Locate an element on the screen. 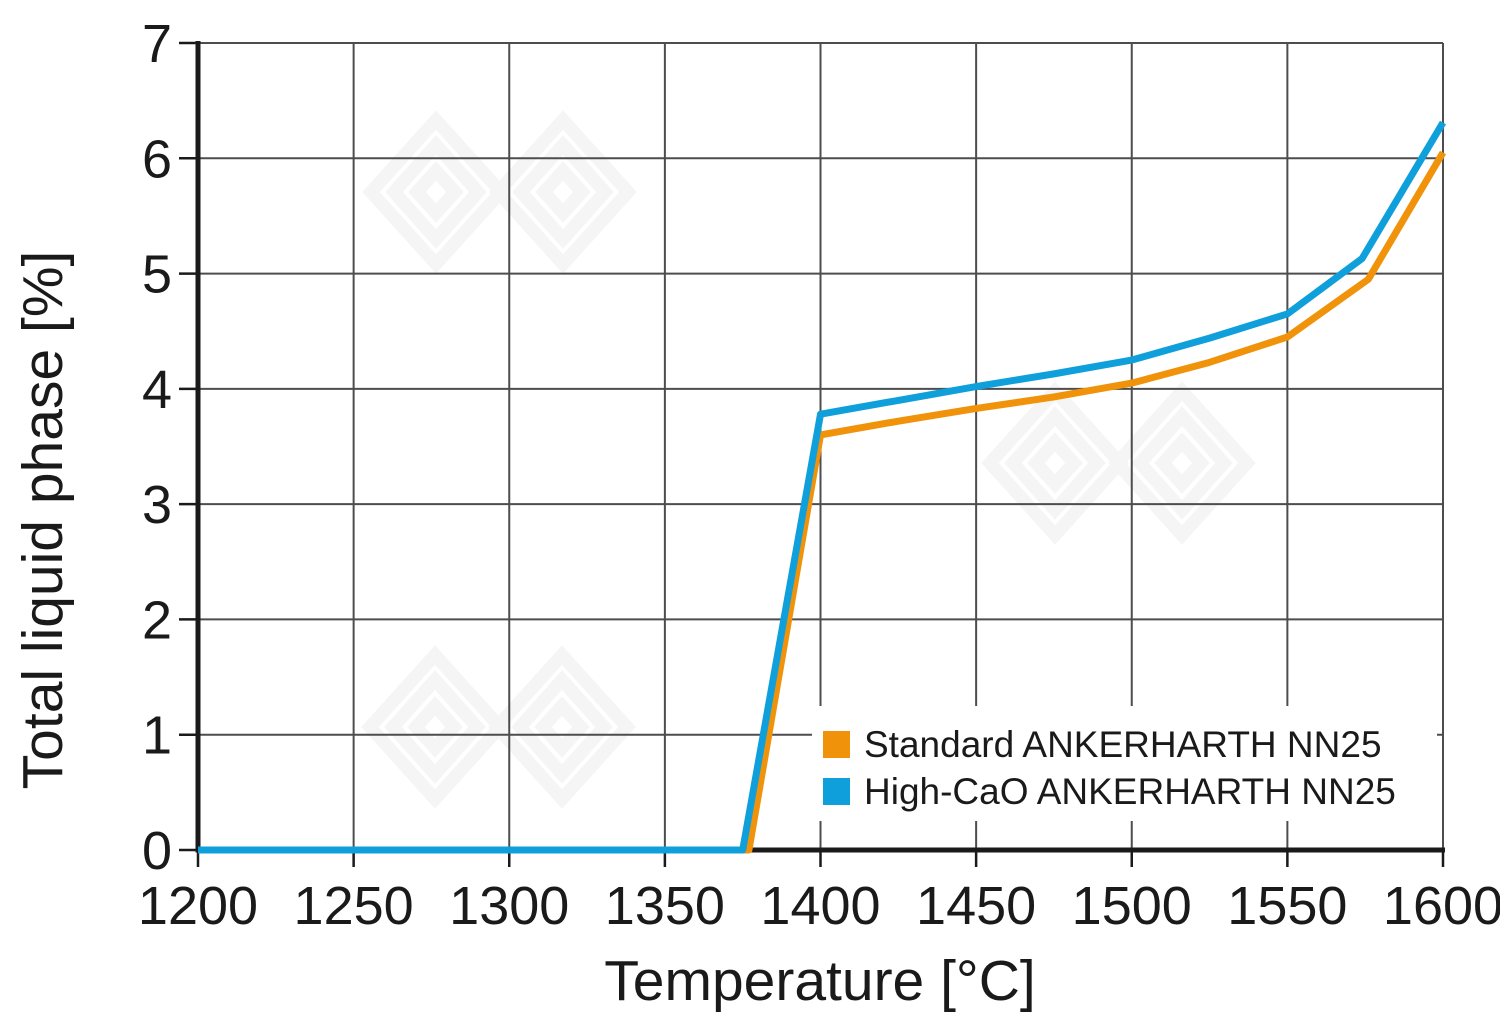  y-tick-label: 2 is located at coordinates (157, 620).